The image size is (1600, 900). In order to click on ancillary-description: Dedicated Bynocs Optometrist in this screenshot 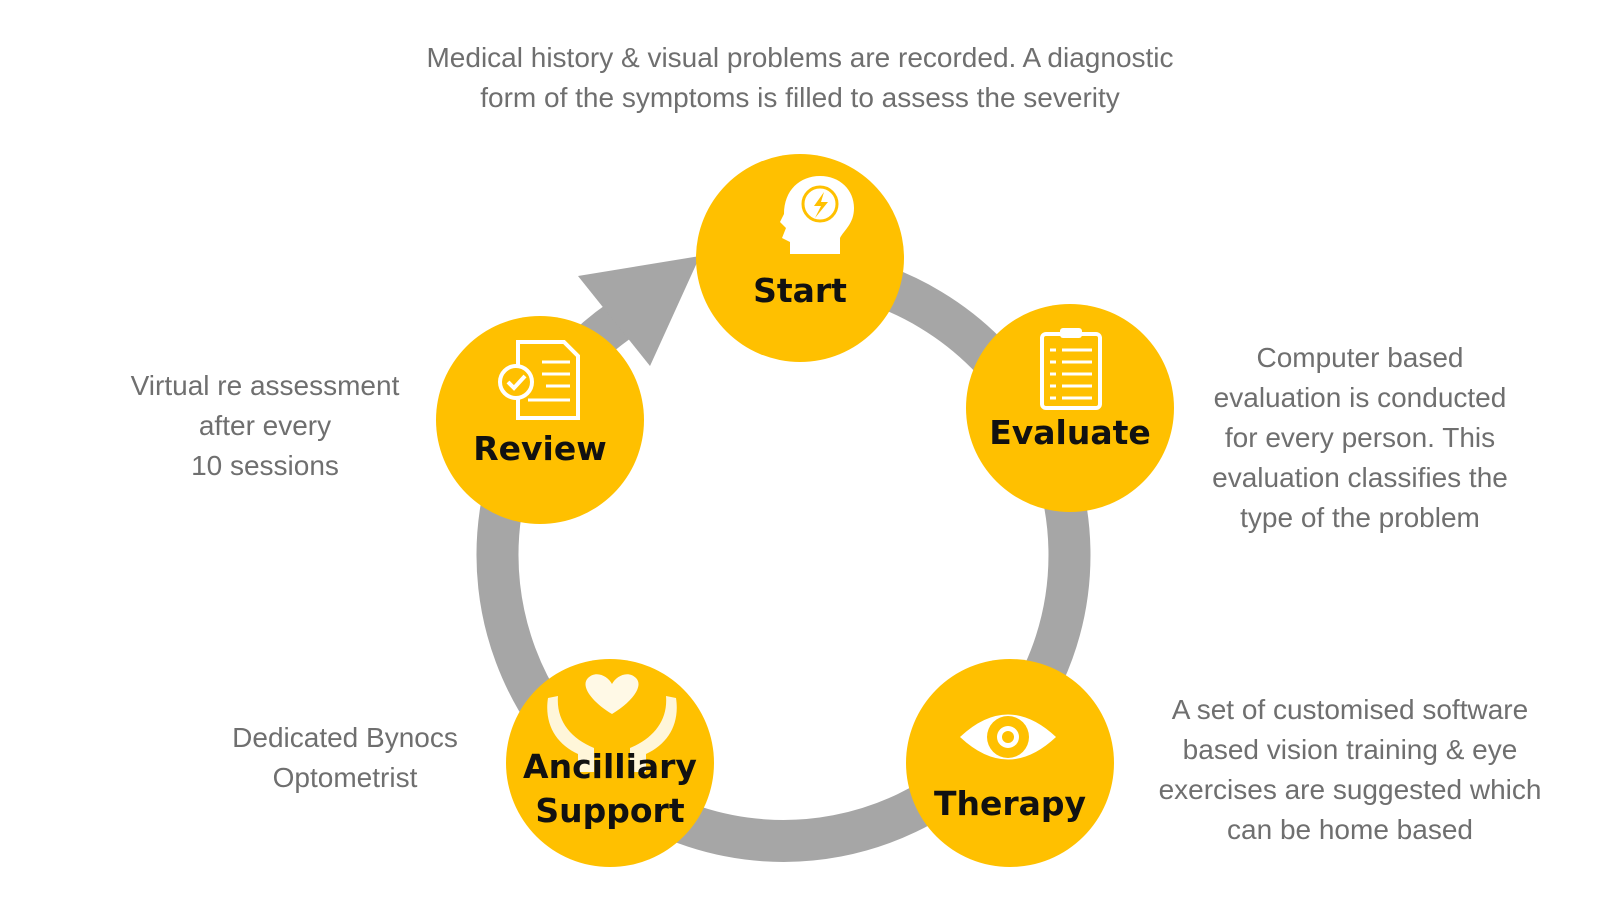, I will do `click(345, 758)`.